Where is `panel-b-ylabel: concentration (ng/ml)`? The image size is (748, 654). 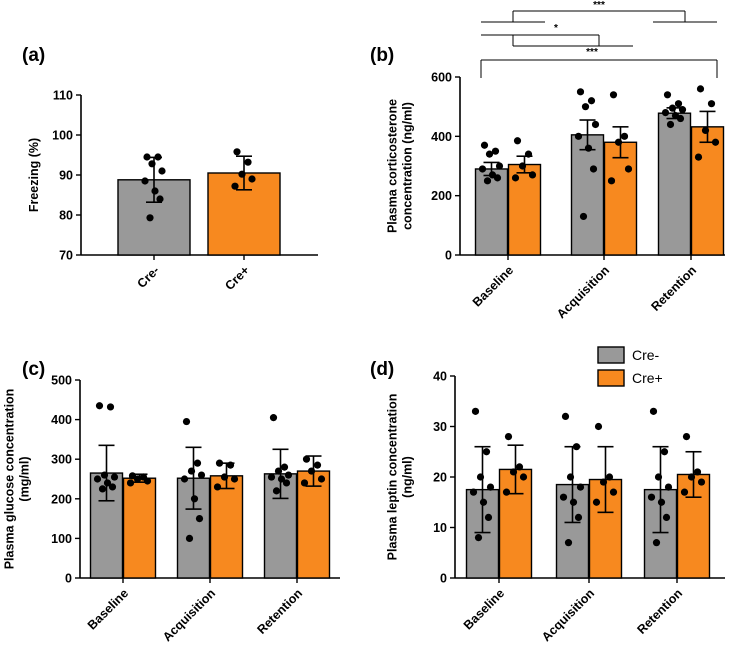
panel-b-ylabel: concentration (ng/ml) is located at coordinates (408, 166).